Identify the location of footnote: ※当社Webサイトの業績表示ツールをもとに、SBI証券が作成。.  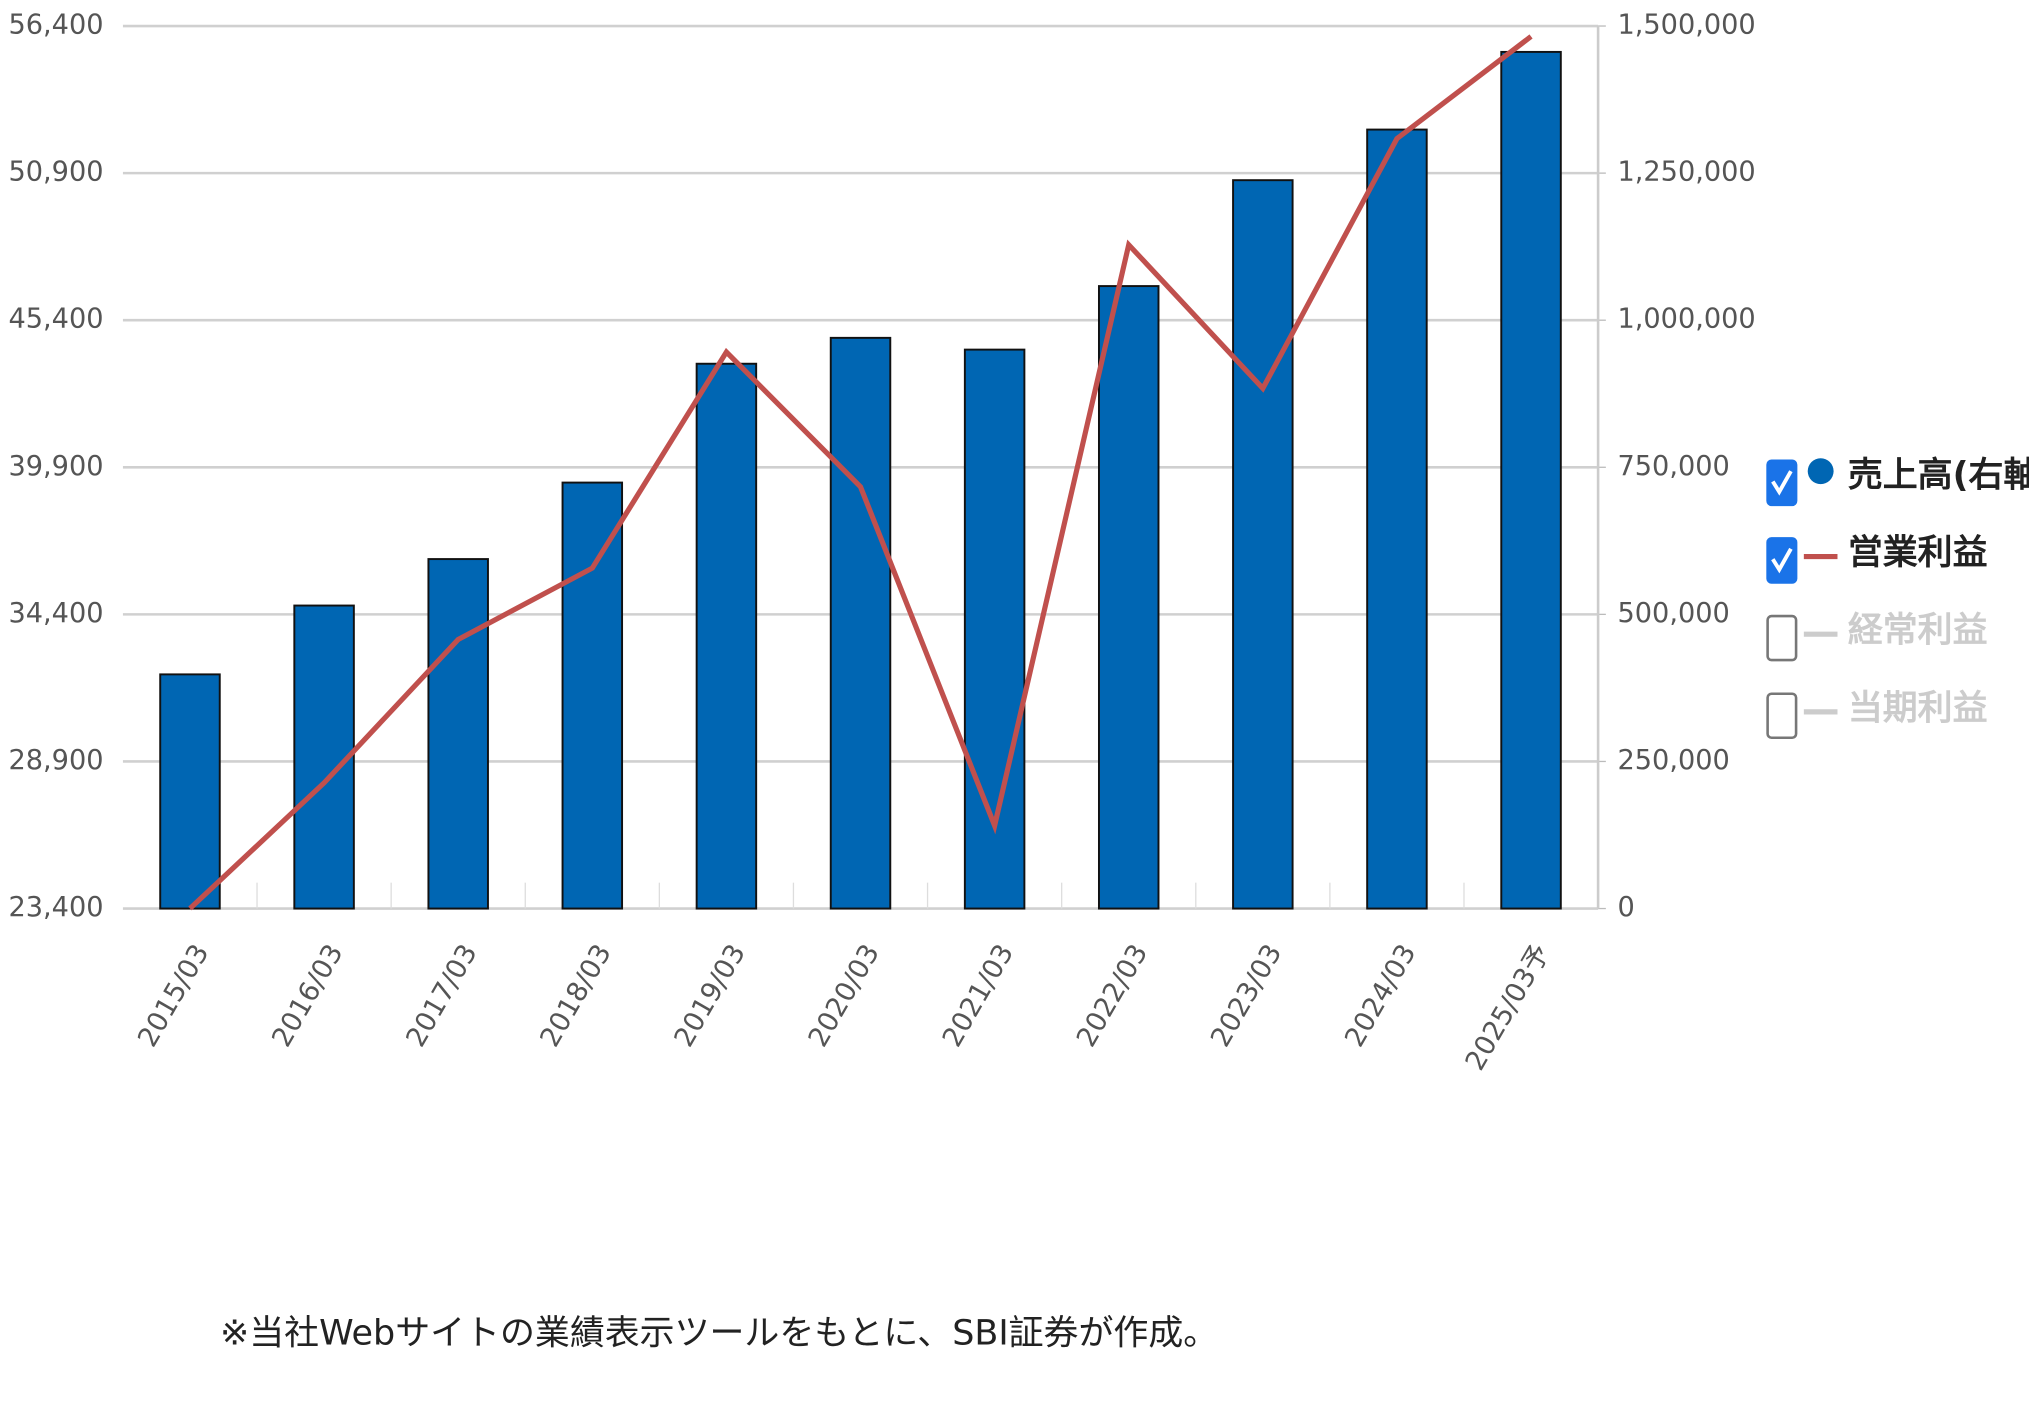
(719, 1333).